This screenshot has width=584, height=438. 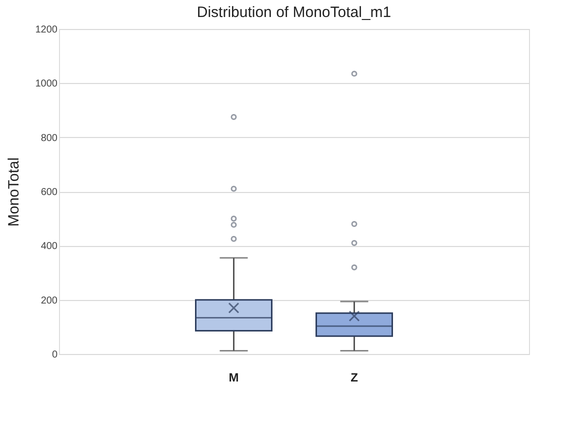 I want to click on x-tick-label: M, so click(x=233, y=377).